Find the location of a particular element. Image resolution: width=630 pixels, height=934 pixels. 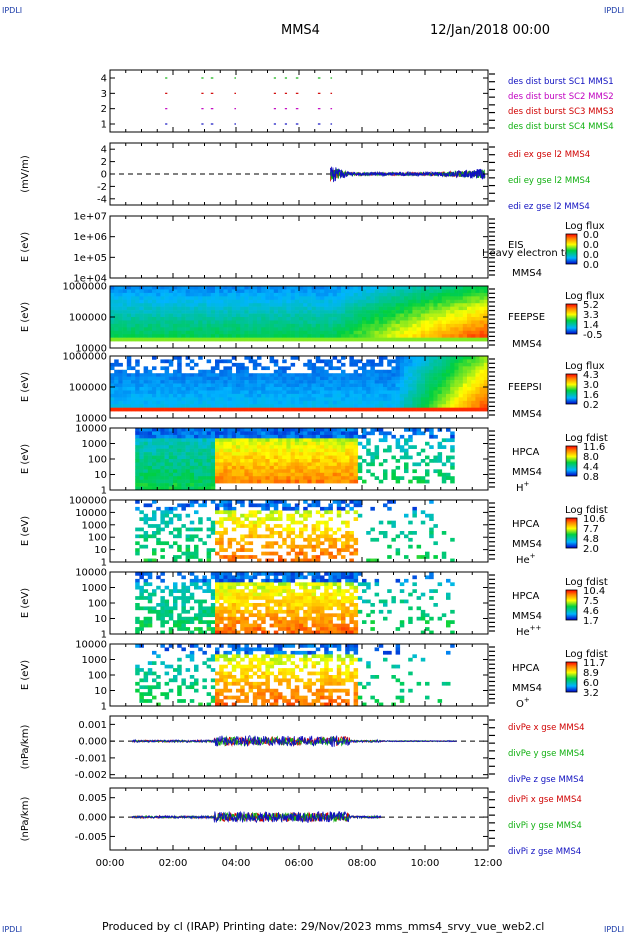

colorbar is located at coordinates (571, 249).